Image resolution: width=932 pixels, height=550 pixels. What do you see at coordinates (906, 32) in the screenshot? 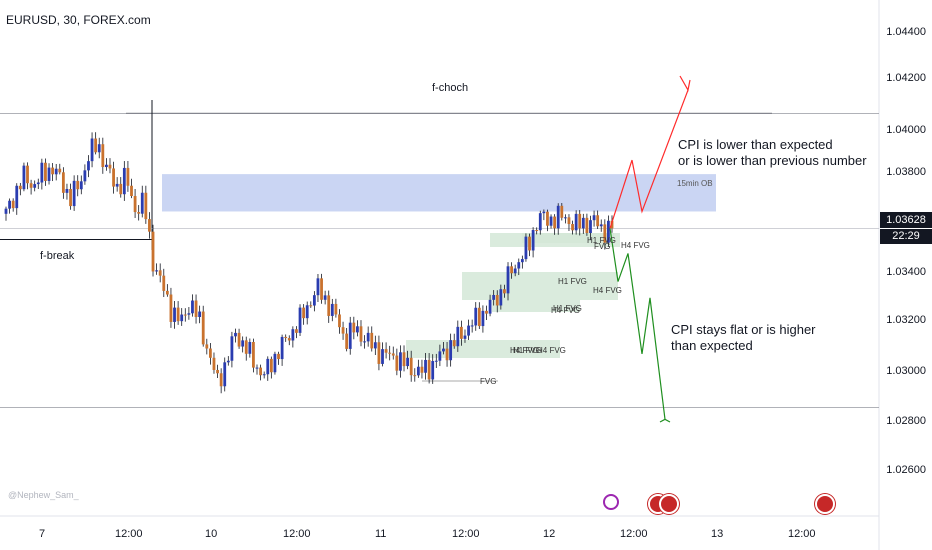
I see `y-tick: 1.04400` at bounding box center [906, 32].